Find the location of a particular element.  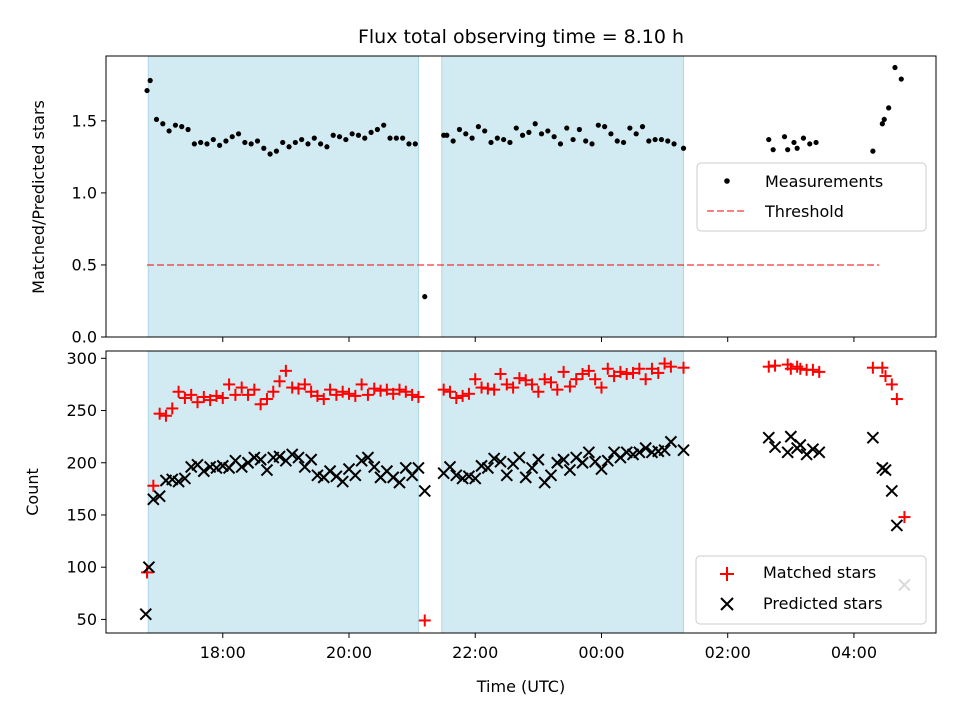

legend-predicted-label: Predicted stars is located at coordinates (823, 603).